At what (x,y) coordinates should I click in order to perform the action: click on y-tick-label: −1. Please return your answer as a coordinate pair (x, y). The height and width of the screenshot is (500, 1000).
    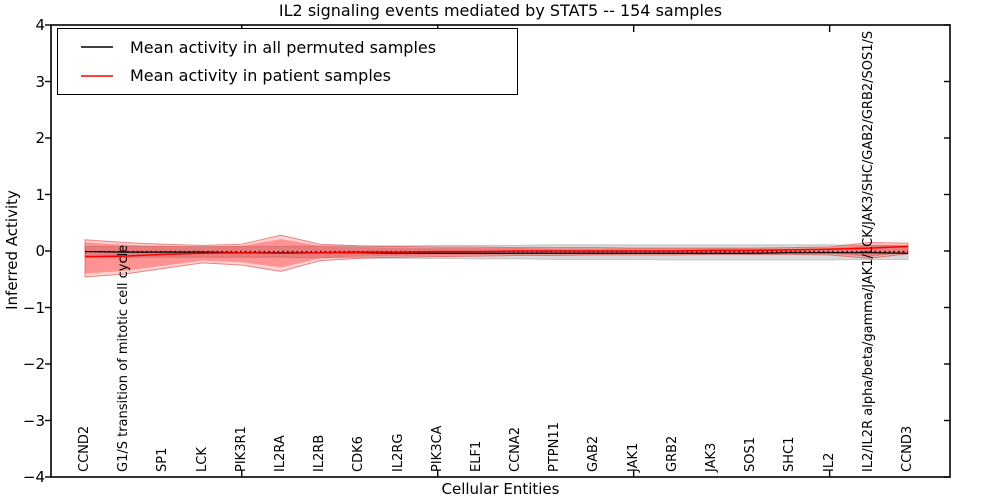
    Looking at the image, I should click on (33, 307).